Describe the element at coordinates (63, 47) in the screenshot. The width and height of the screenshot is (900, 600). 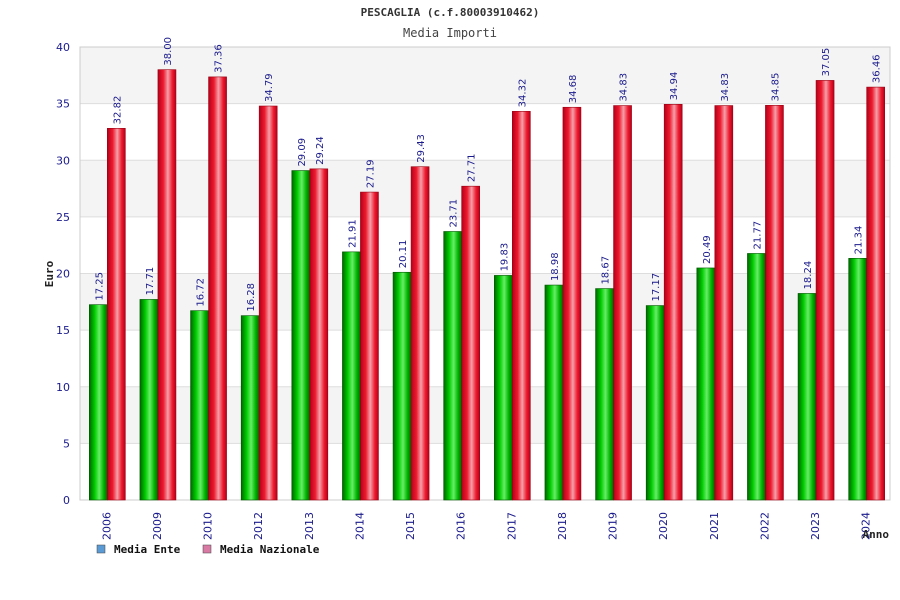
I see `y-tick-label: 40` at that location.